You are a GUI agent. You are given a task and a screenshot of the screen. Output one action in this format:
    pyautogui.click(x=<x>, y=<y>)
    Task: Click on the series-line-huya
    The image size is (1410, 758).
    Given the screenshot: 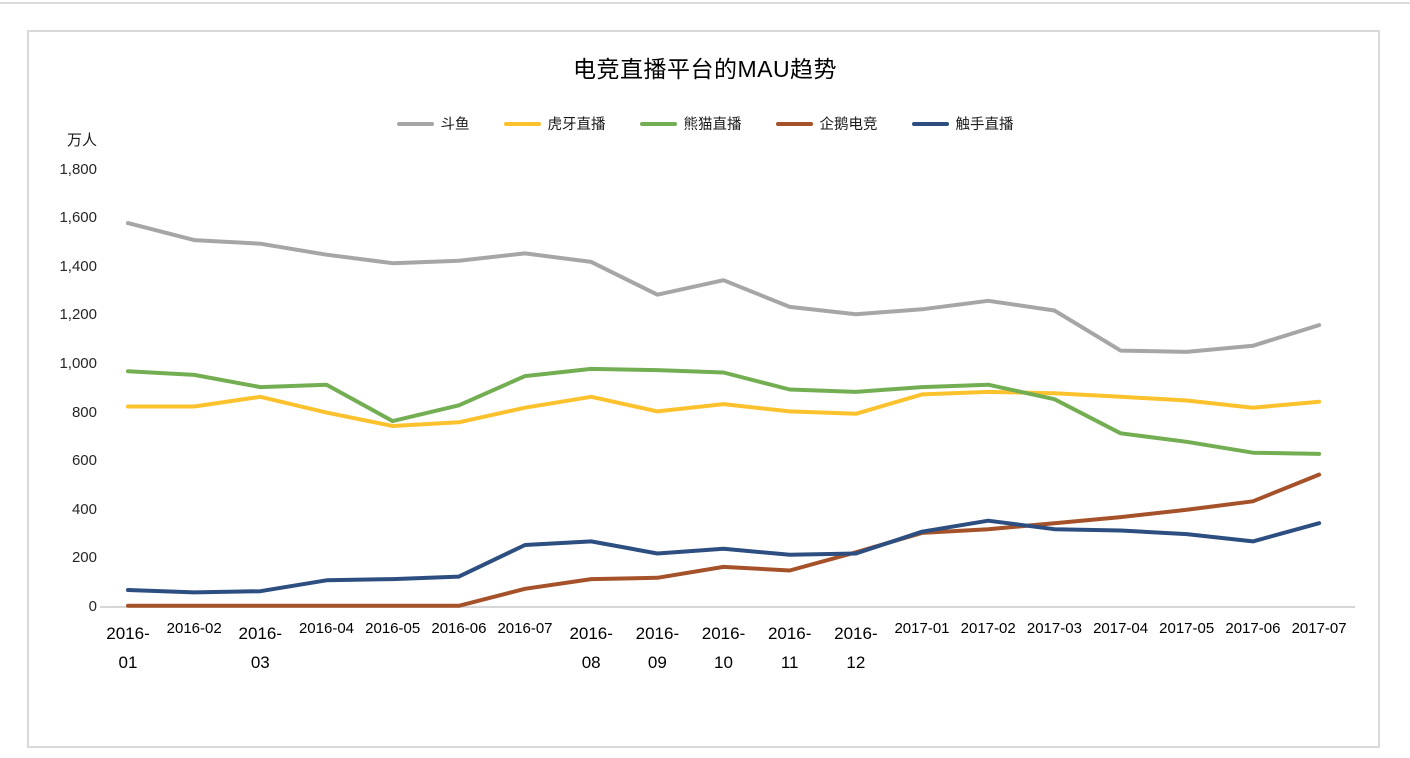 What is the action you would take?
    pyautogui.click(x=724, y=408)
    